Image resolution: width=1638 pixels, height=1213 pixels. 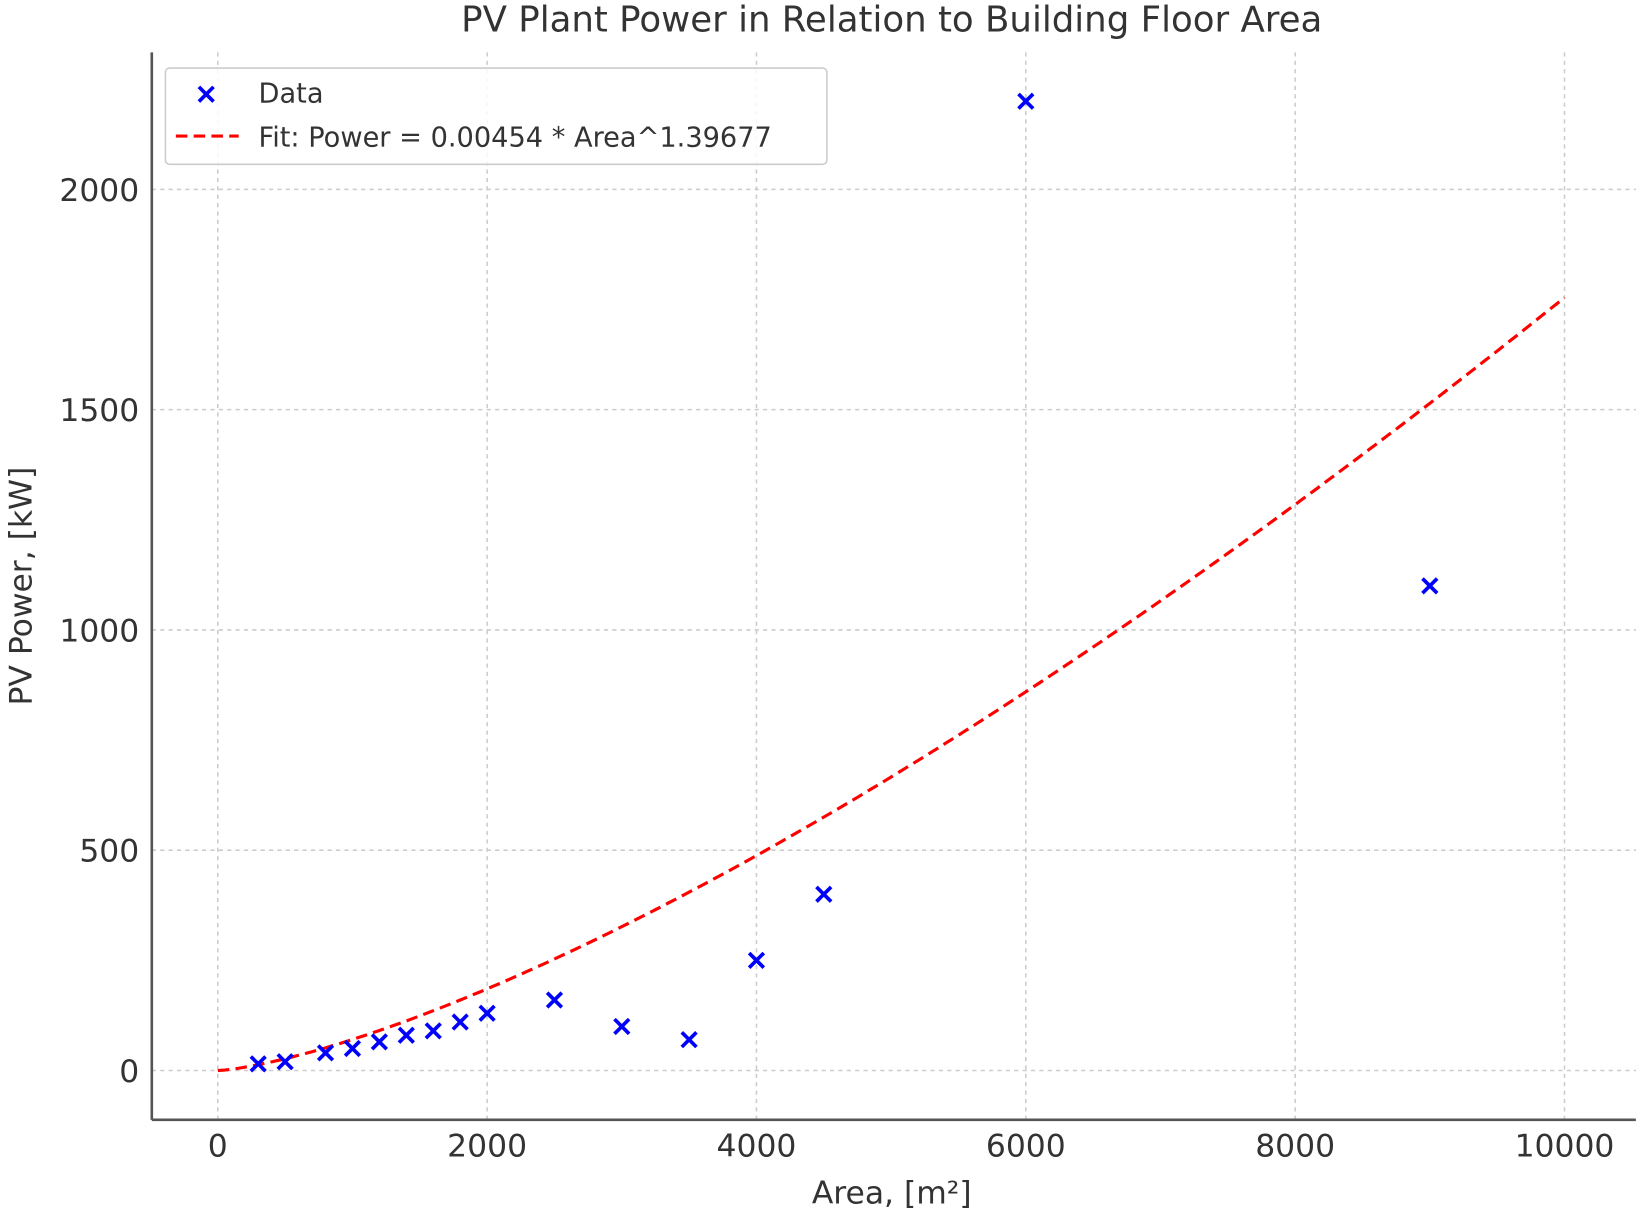 I want to click on y-tick-label: 500, so click(x=109, y=852).